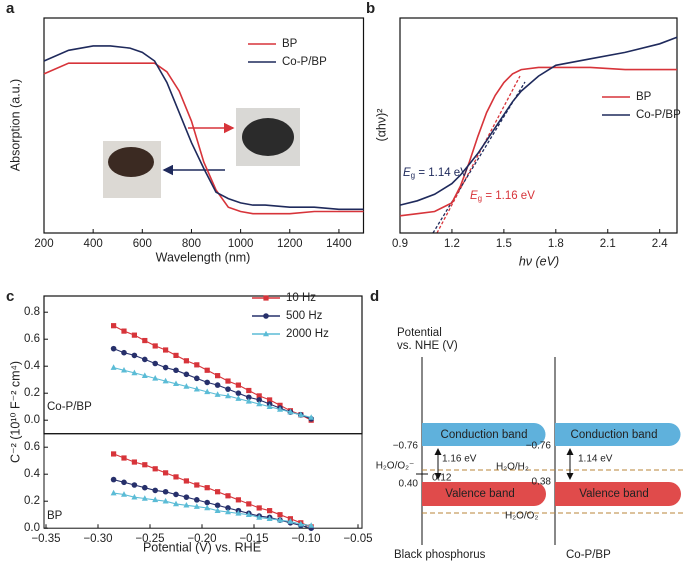 This screenshot has width=685, height=569. What do you see at coordinates (32, 420) in the screenshot?
I see `y-tick-label: 0.0` at bounding box center [32, 420].